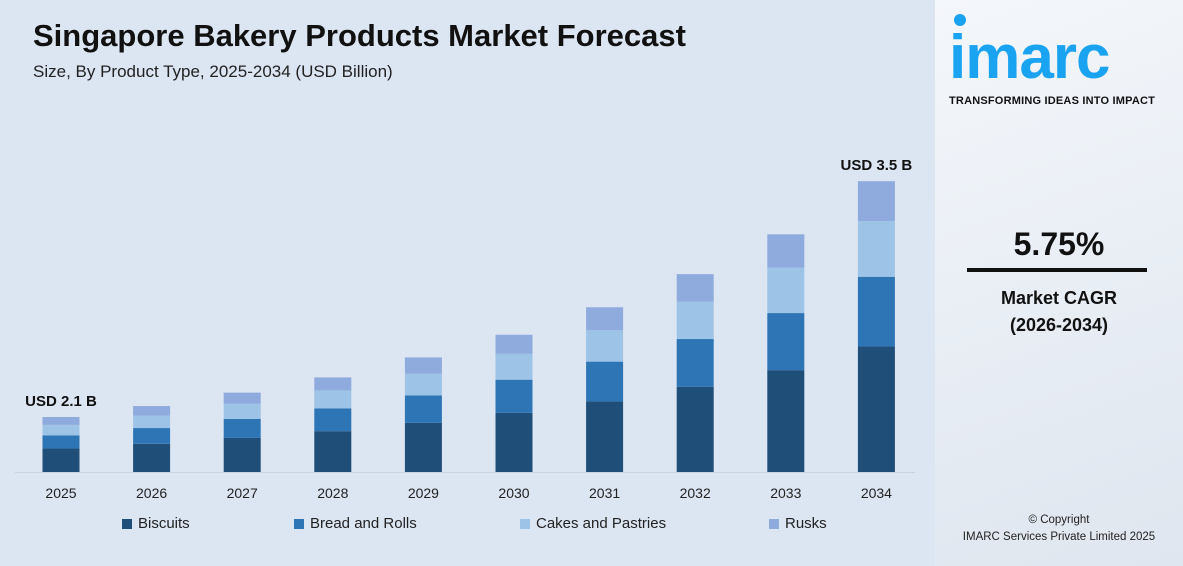 The width and height of the screenshot is (1183, 566). What do you see at coordinates (876, 249) in the screenshot?
I see `bar-segment-cakes-and-pastries-2034` at bounding box center [876, 249].